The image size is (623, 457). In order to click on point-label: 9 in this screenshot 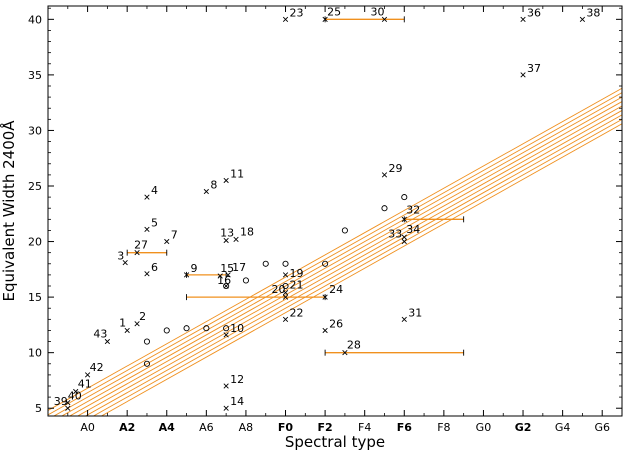, I will do `click(194, 268)`.